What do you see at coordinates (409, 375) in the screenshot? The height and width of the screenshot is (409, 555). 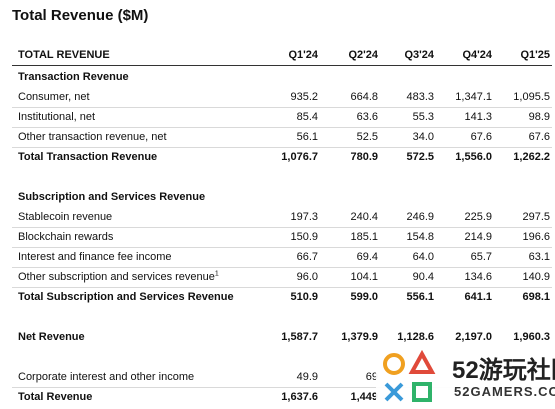 I see `watermark-icon` at bounding box center [409, 375].